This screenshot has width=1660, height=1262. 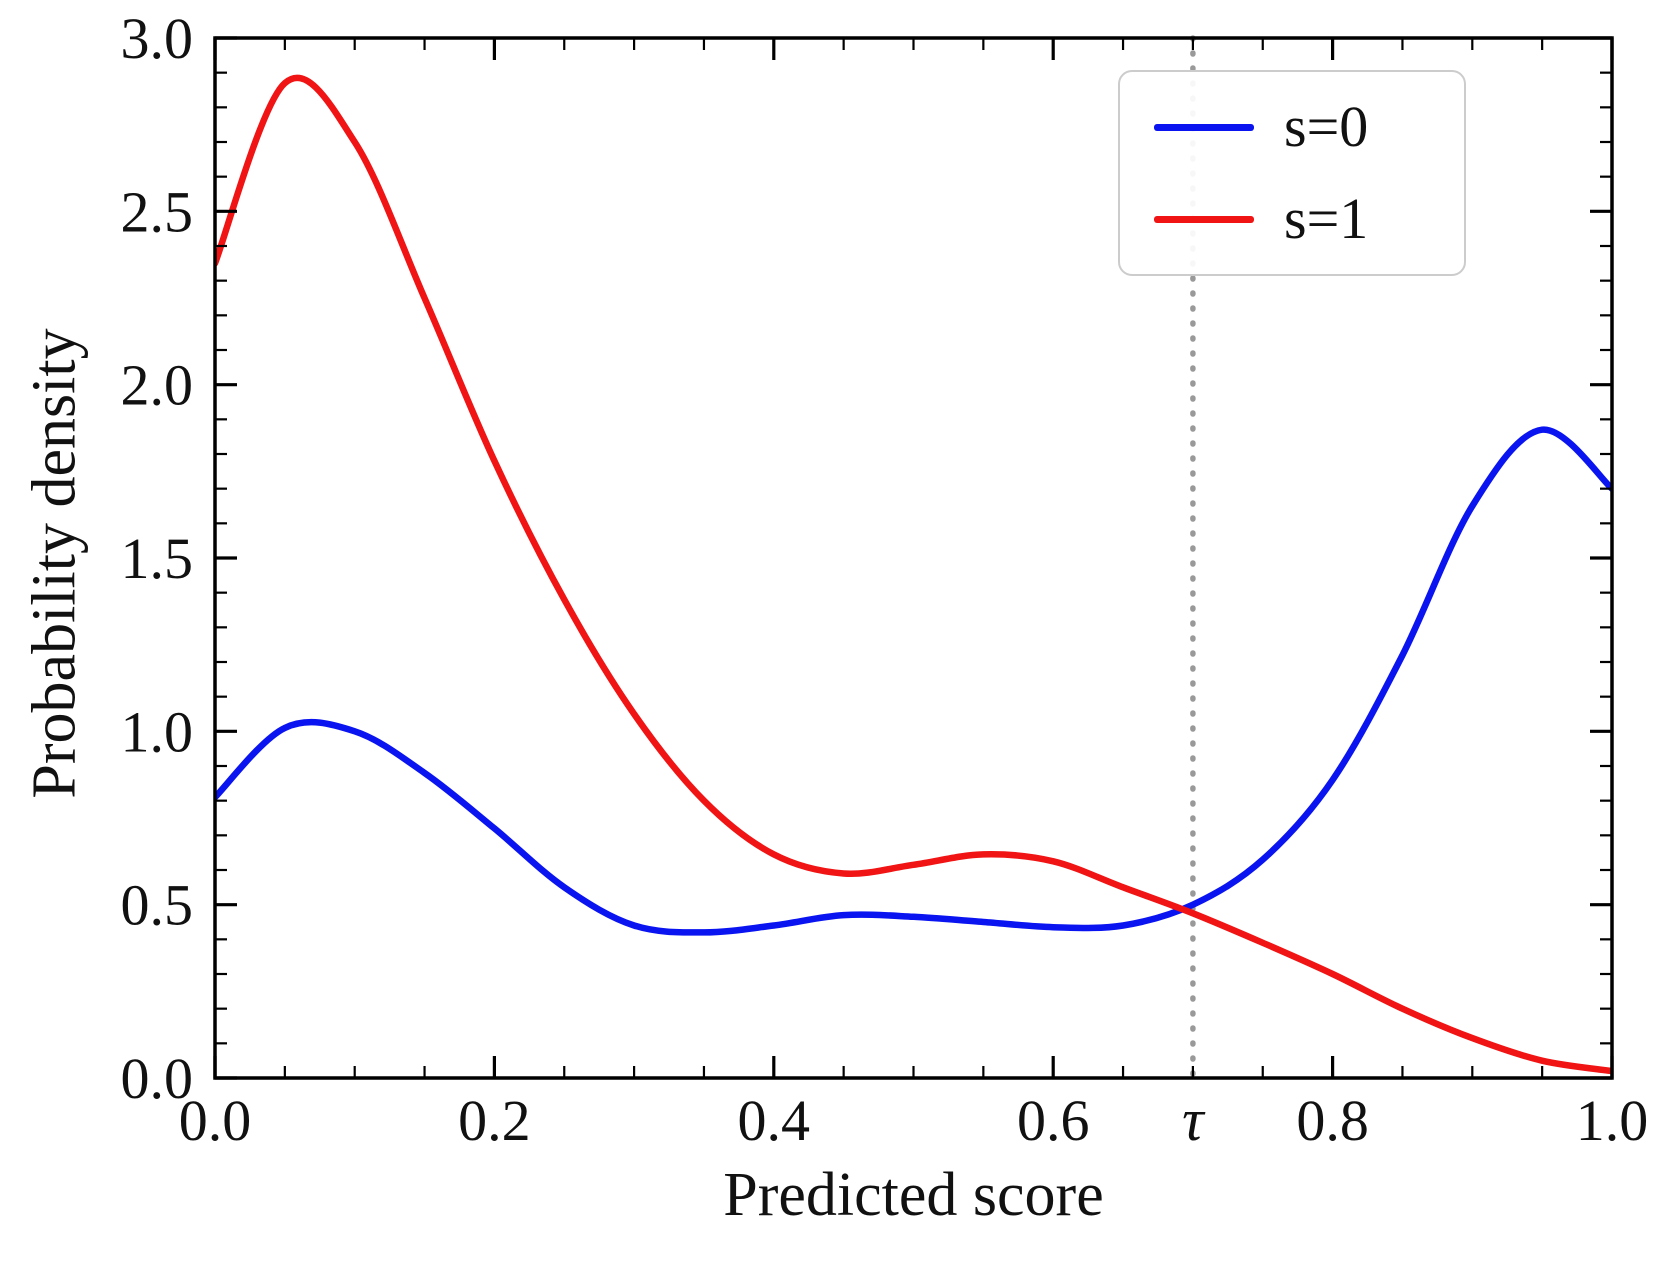 I want to click on y-tick-label: 0.5, so click(x=157, y=905).